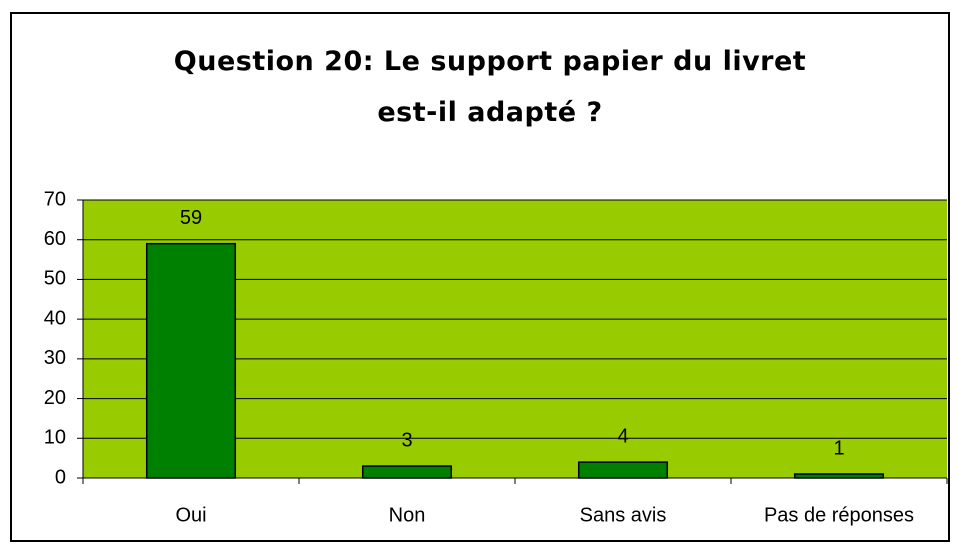 The image size is (958, 552). I want to click on y-tick-label: 70, so click(55, 199).